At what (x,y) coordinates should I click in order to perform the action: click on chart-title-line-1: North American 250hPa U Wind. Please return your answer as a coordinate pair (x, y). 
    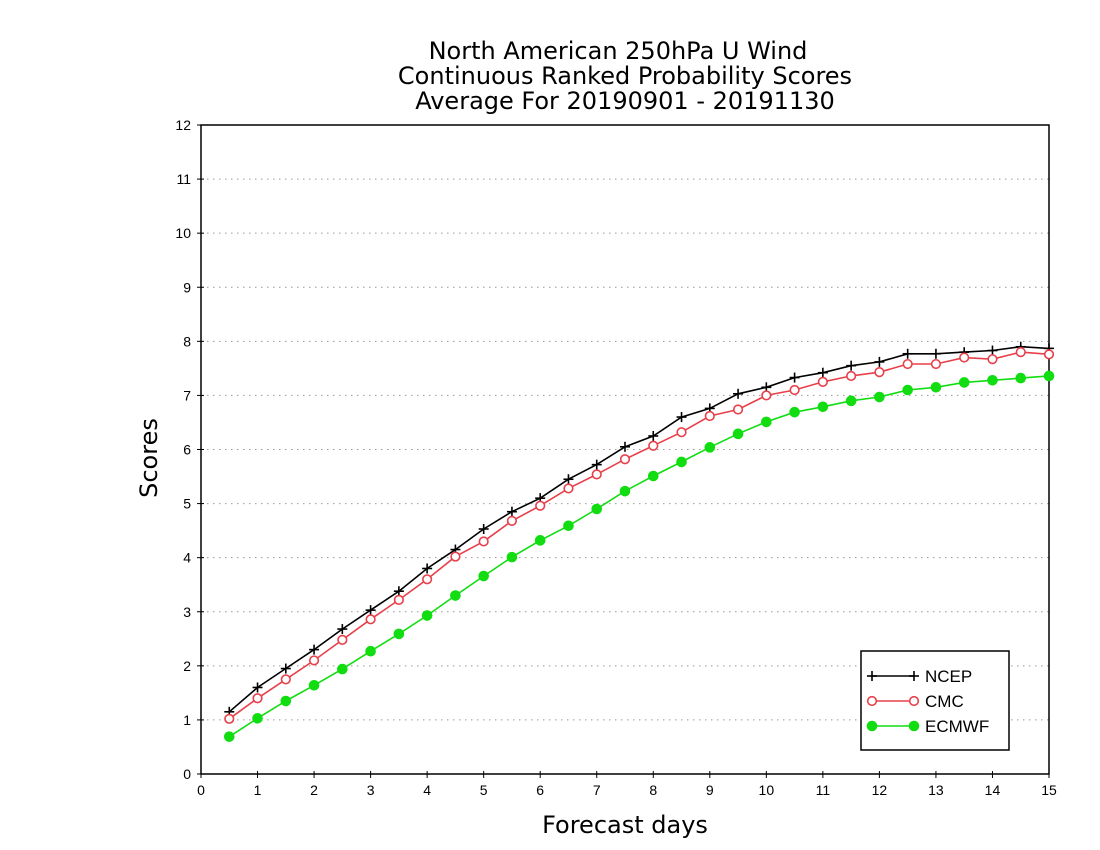
    Looking at the image, I should click on (618, 51).